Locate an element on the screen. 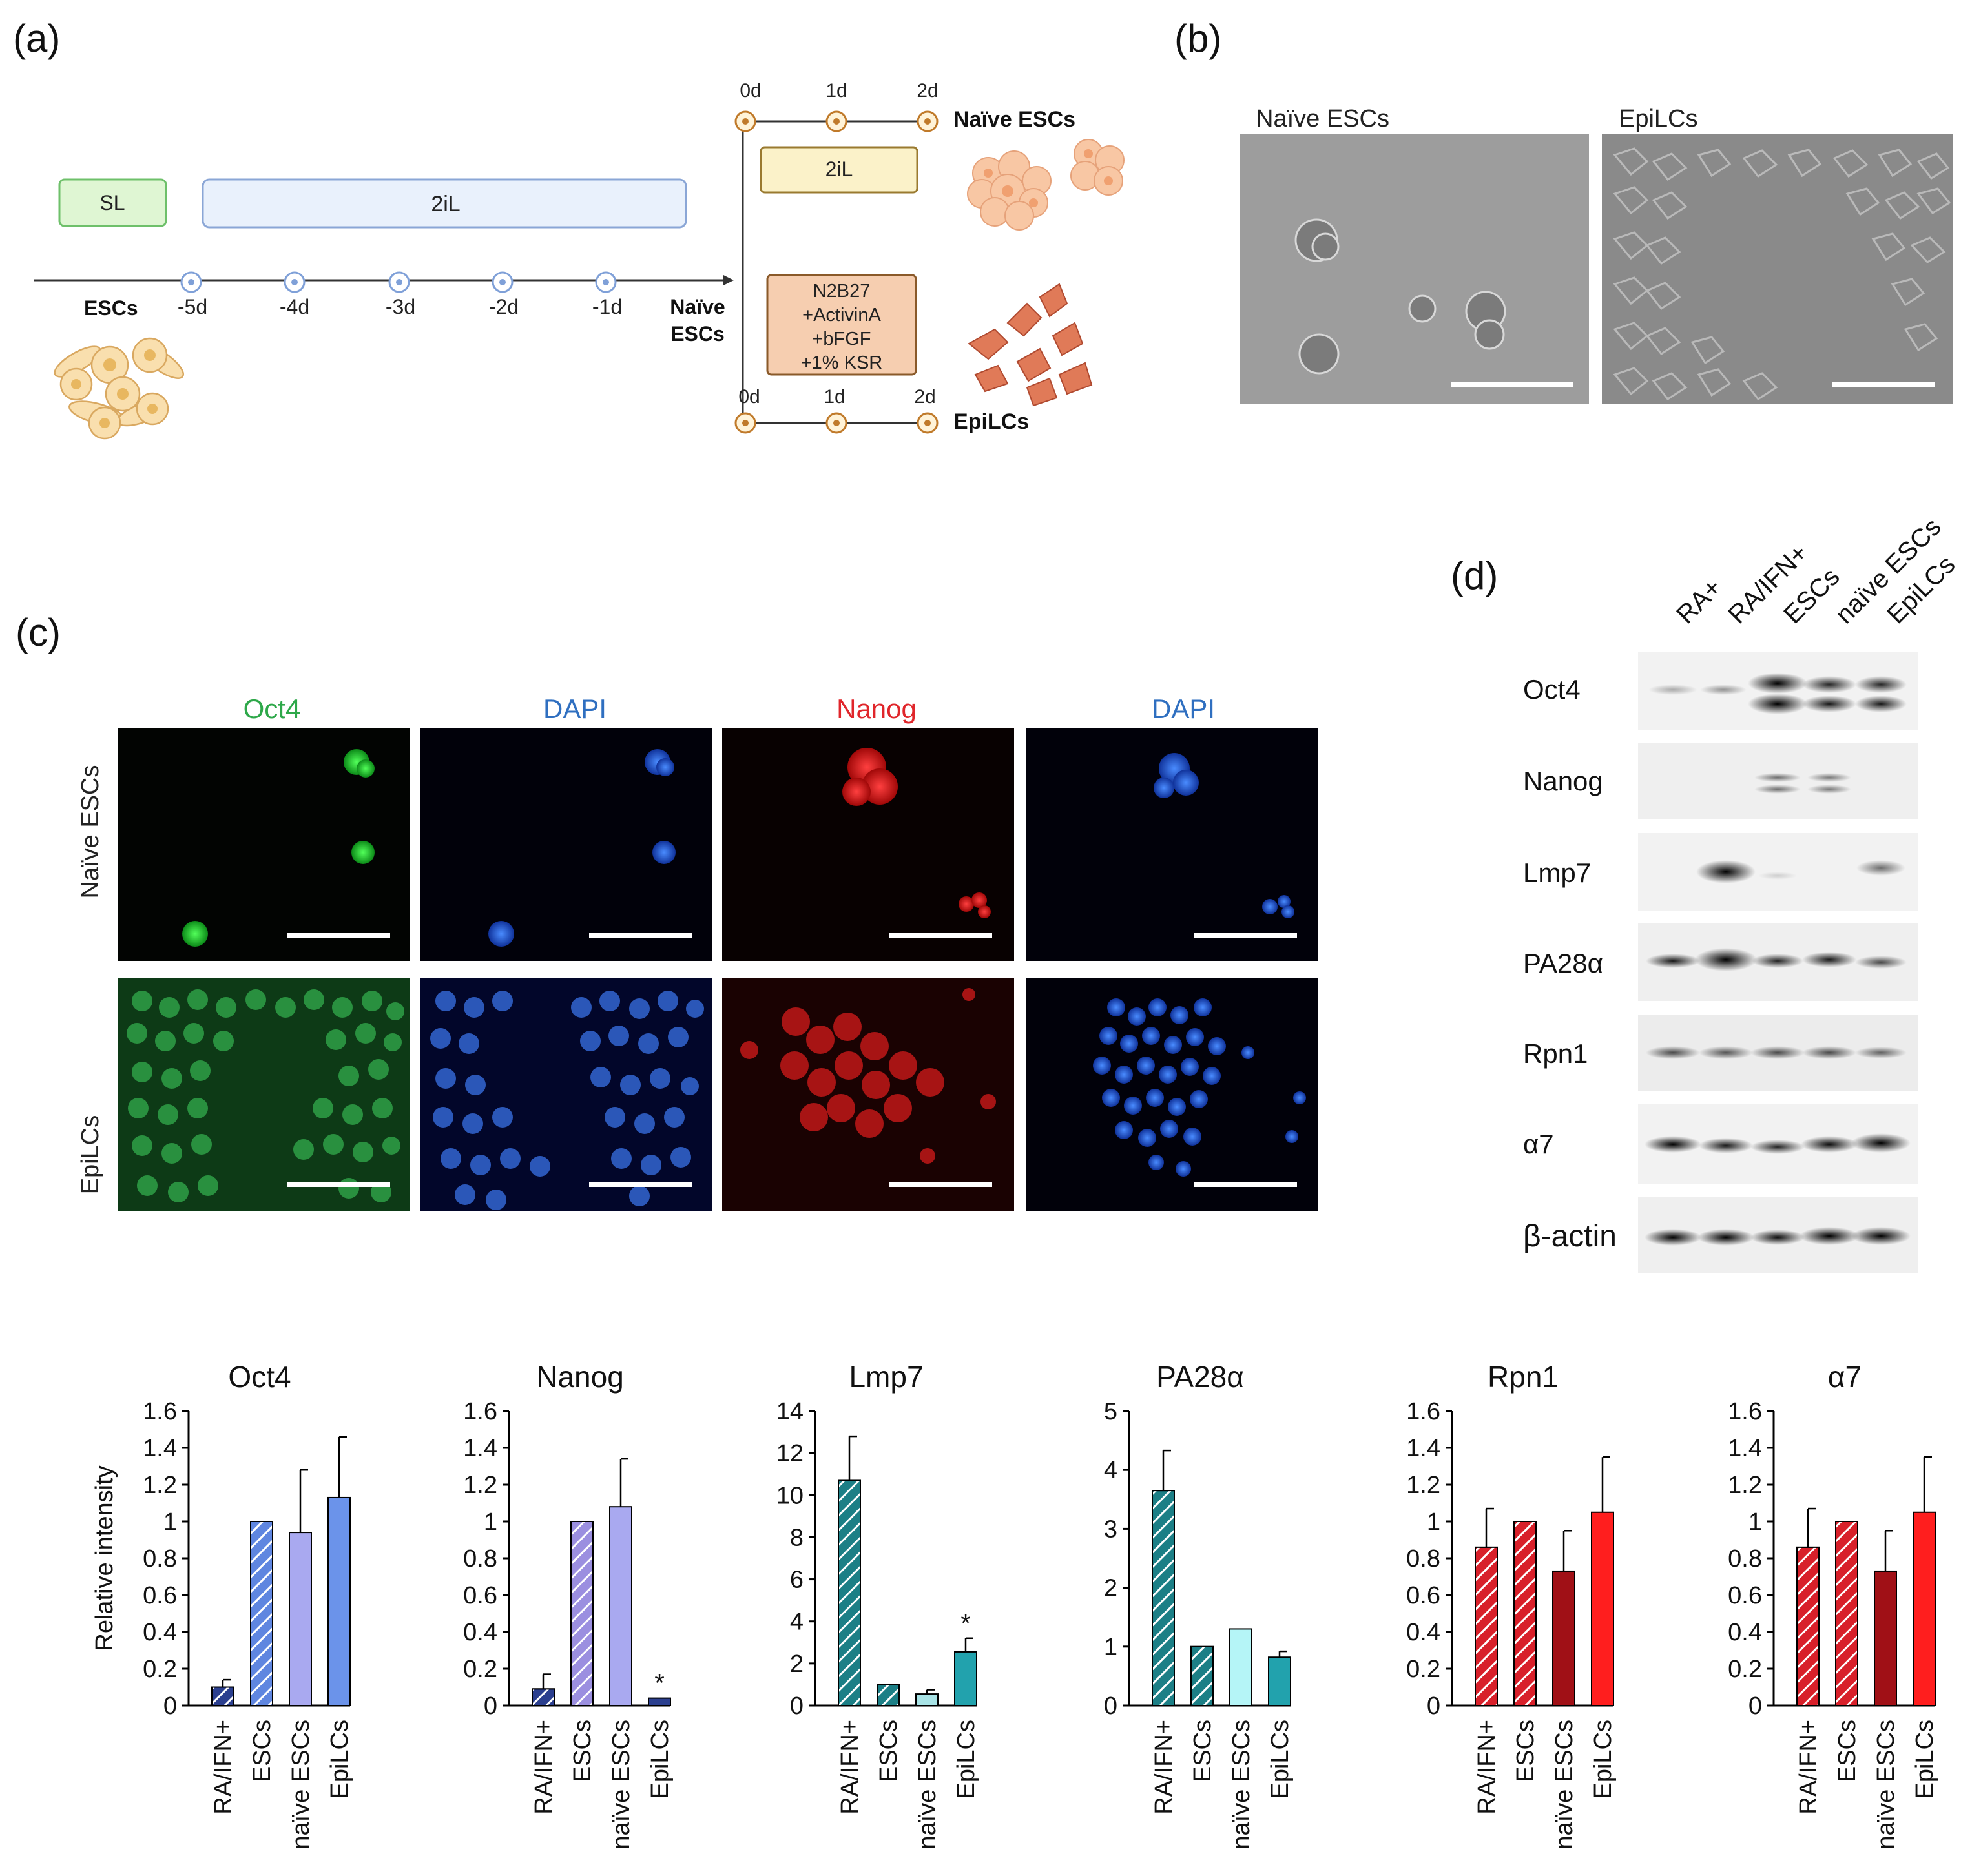  chart-title: Oct4 is located at coordinates (259, 1377).